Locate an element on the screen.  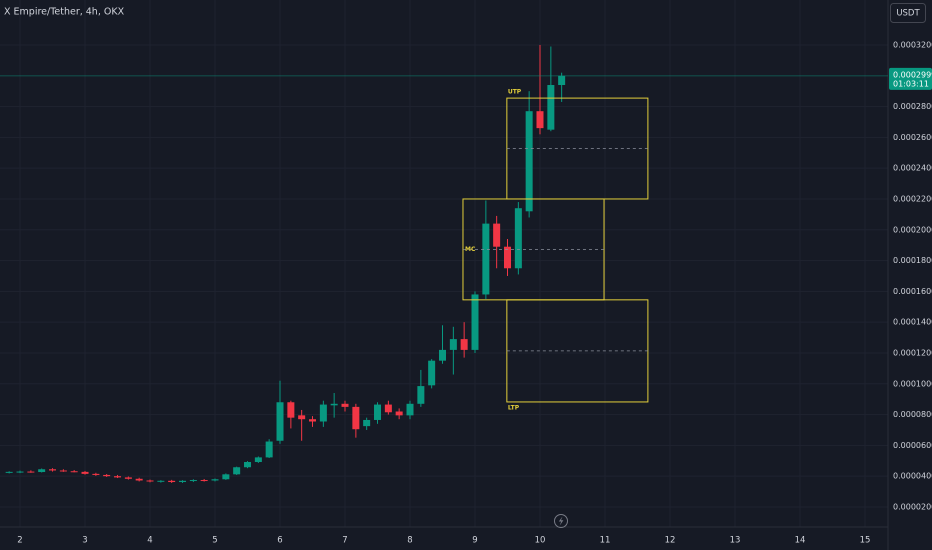
x-tick-label: 14 is located at coordinates (800, 541).